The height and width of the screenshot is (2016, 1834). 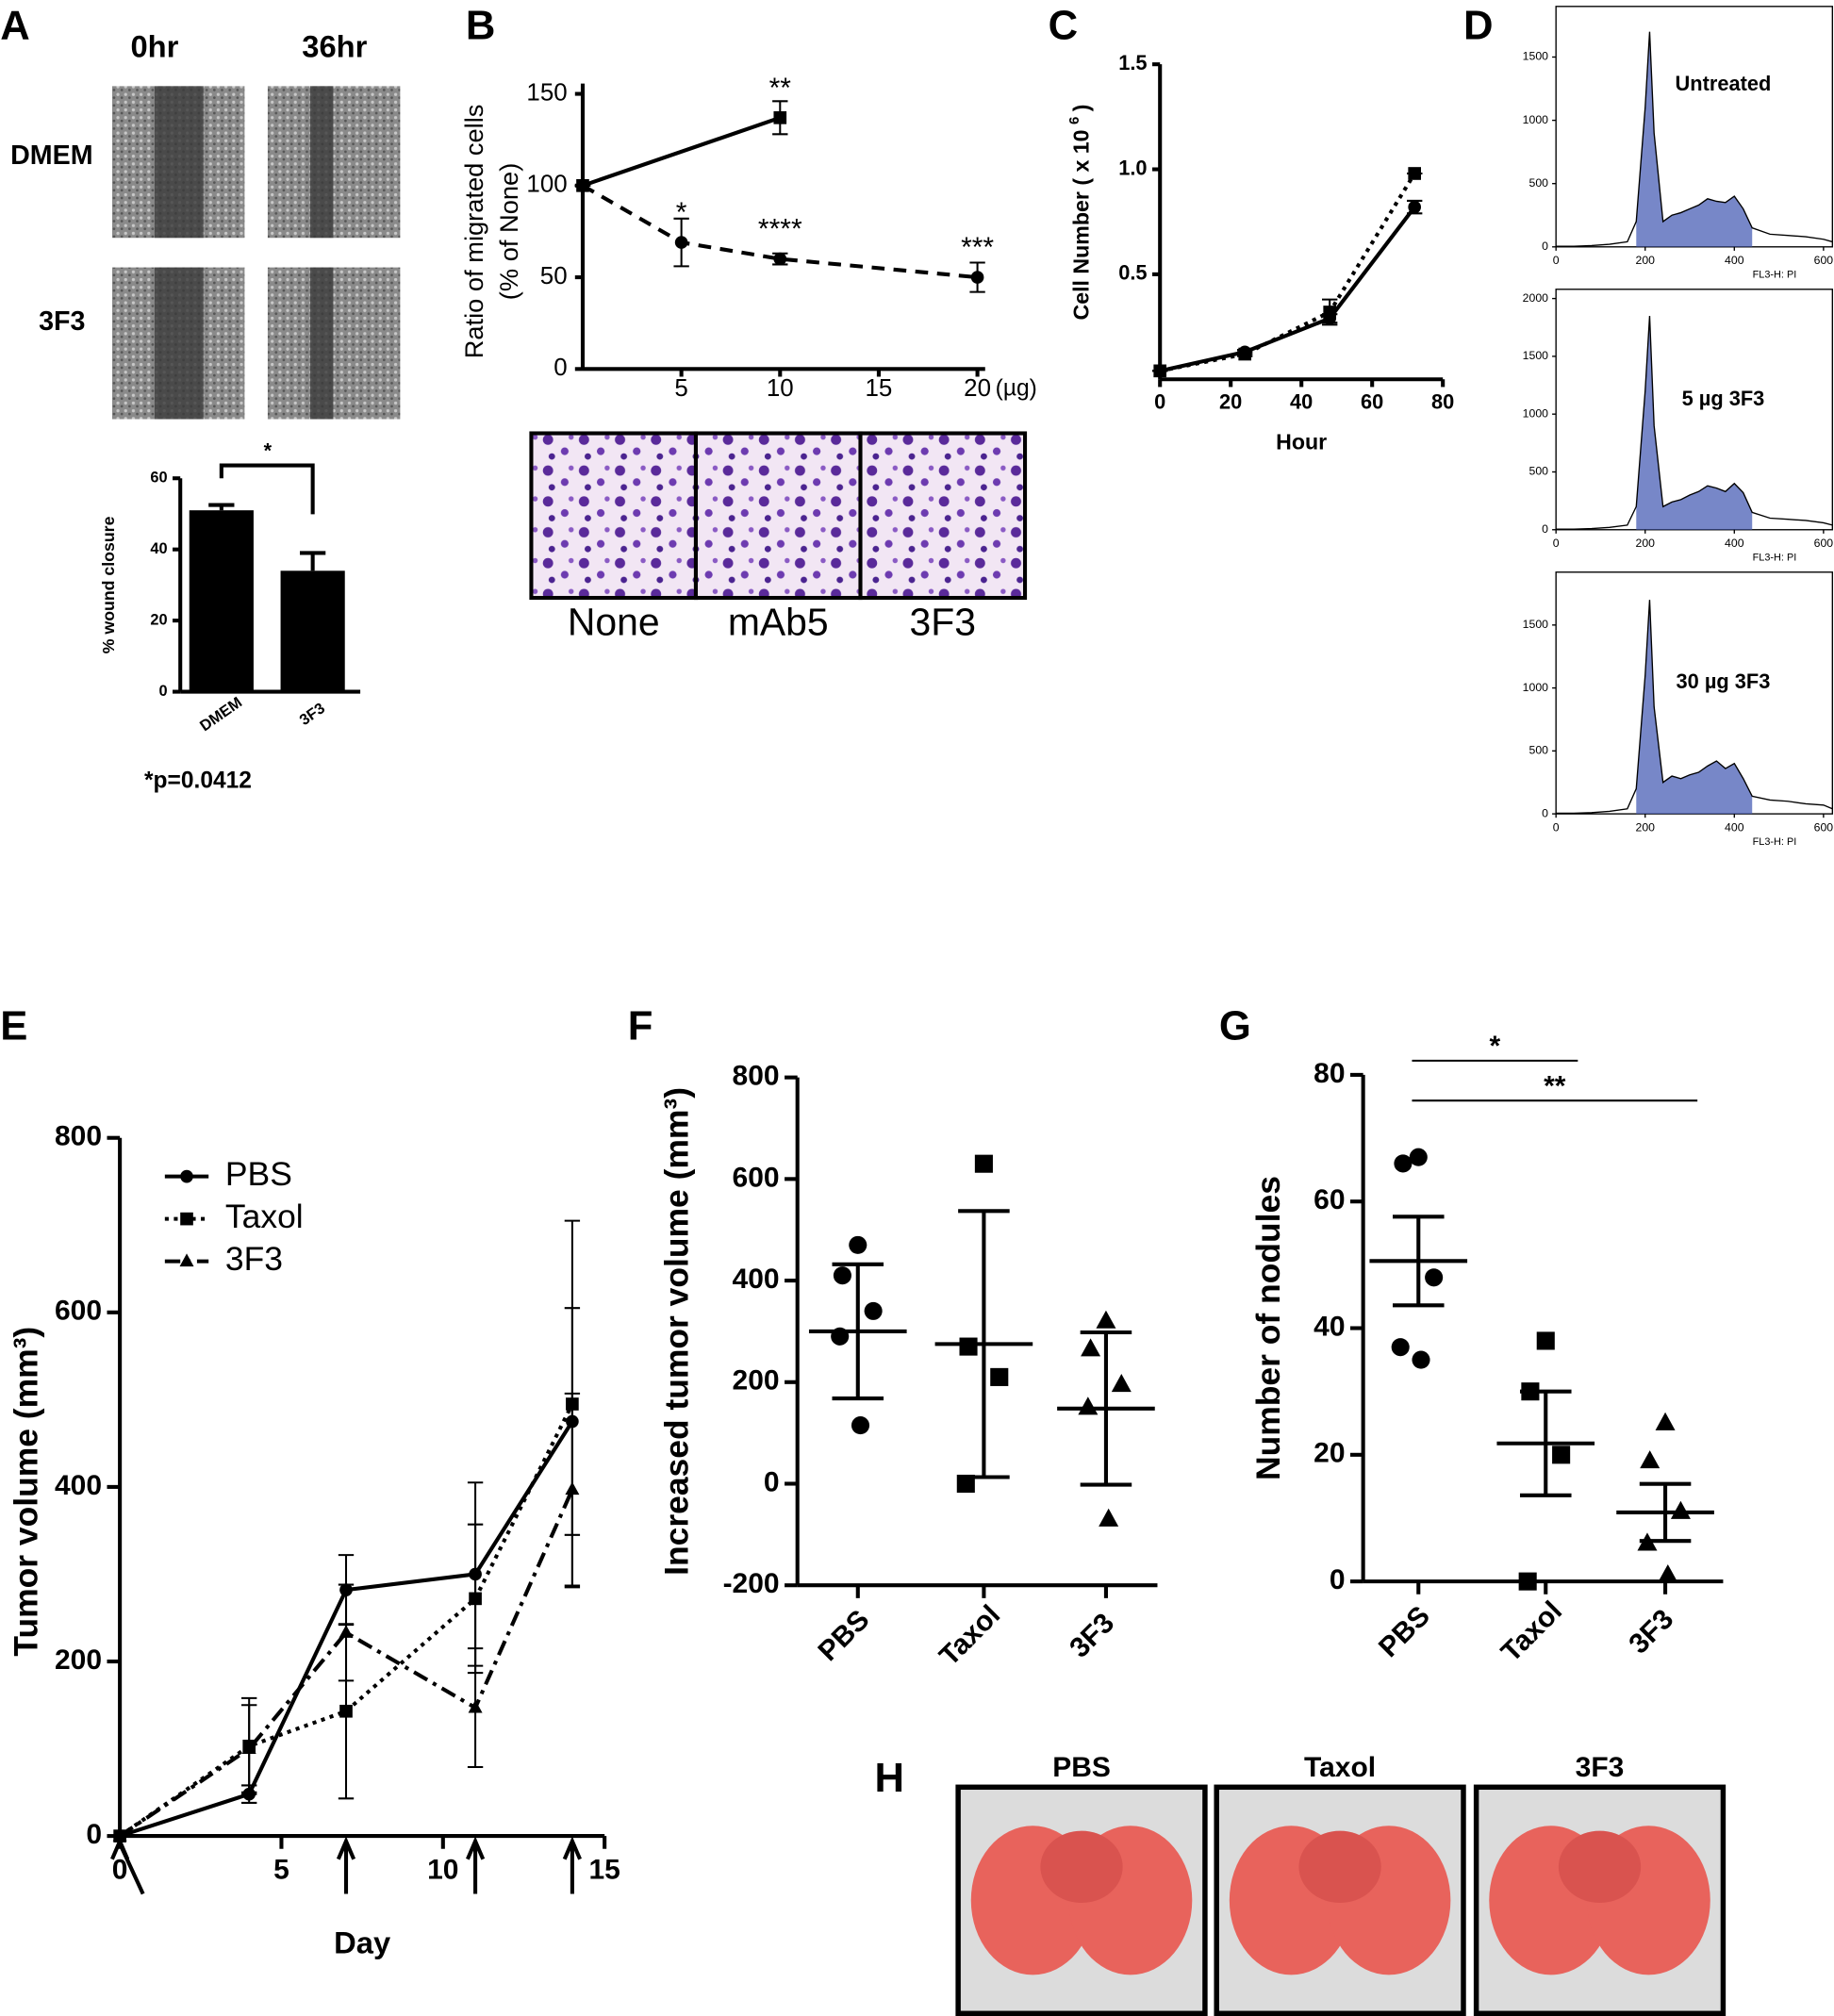 I want to click on x-tick-label: 10, so click(x=442, y=1871).